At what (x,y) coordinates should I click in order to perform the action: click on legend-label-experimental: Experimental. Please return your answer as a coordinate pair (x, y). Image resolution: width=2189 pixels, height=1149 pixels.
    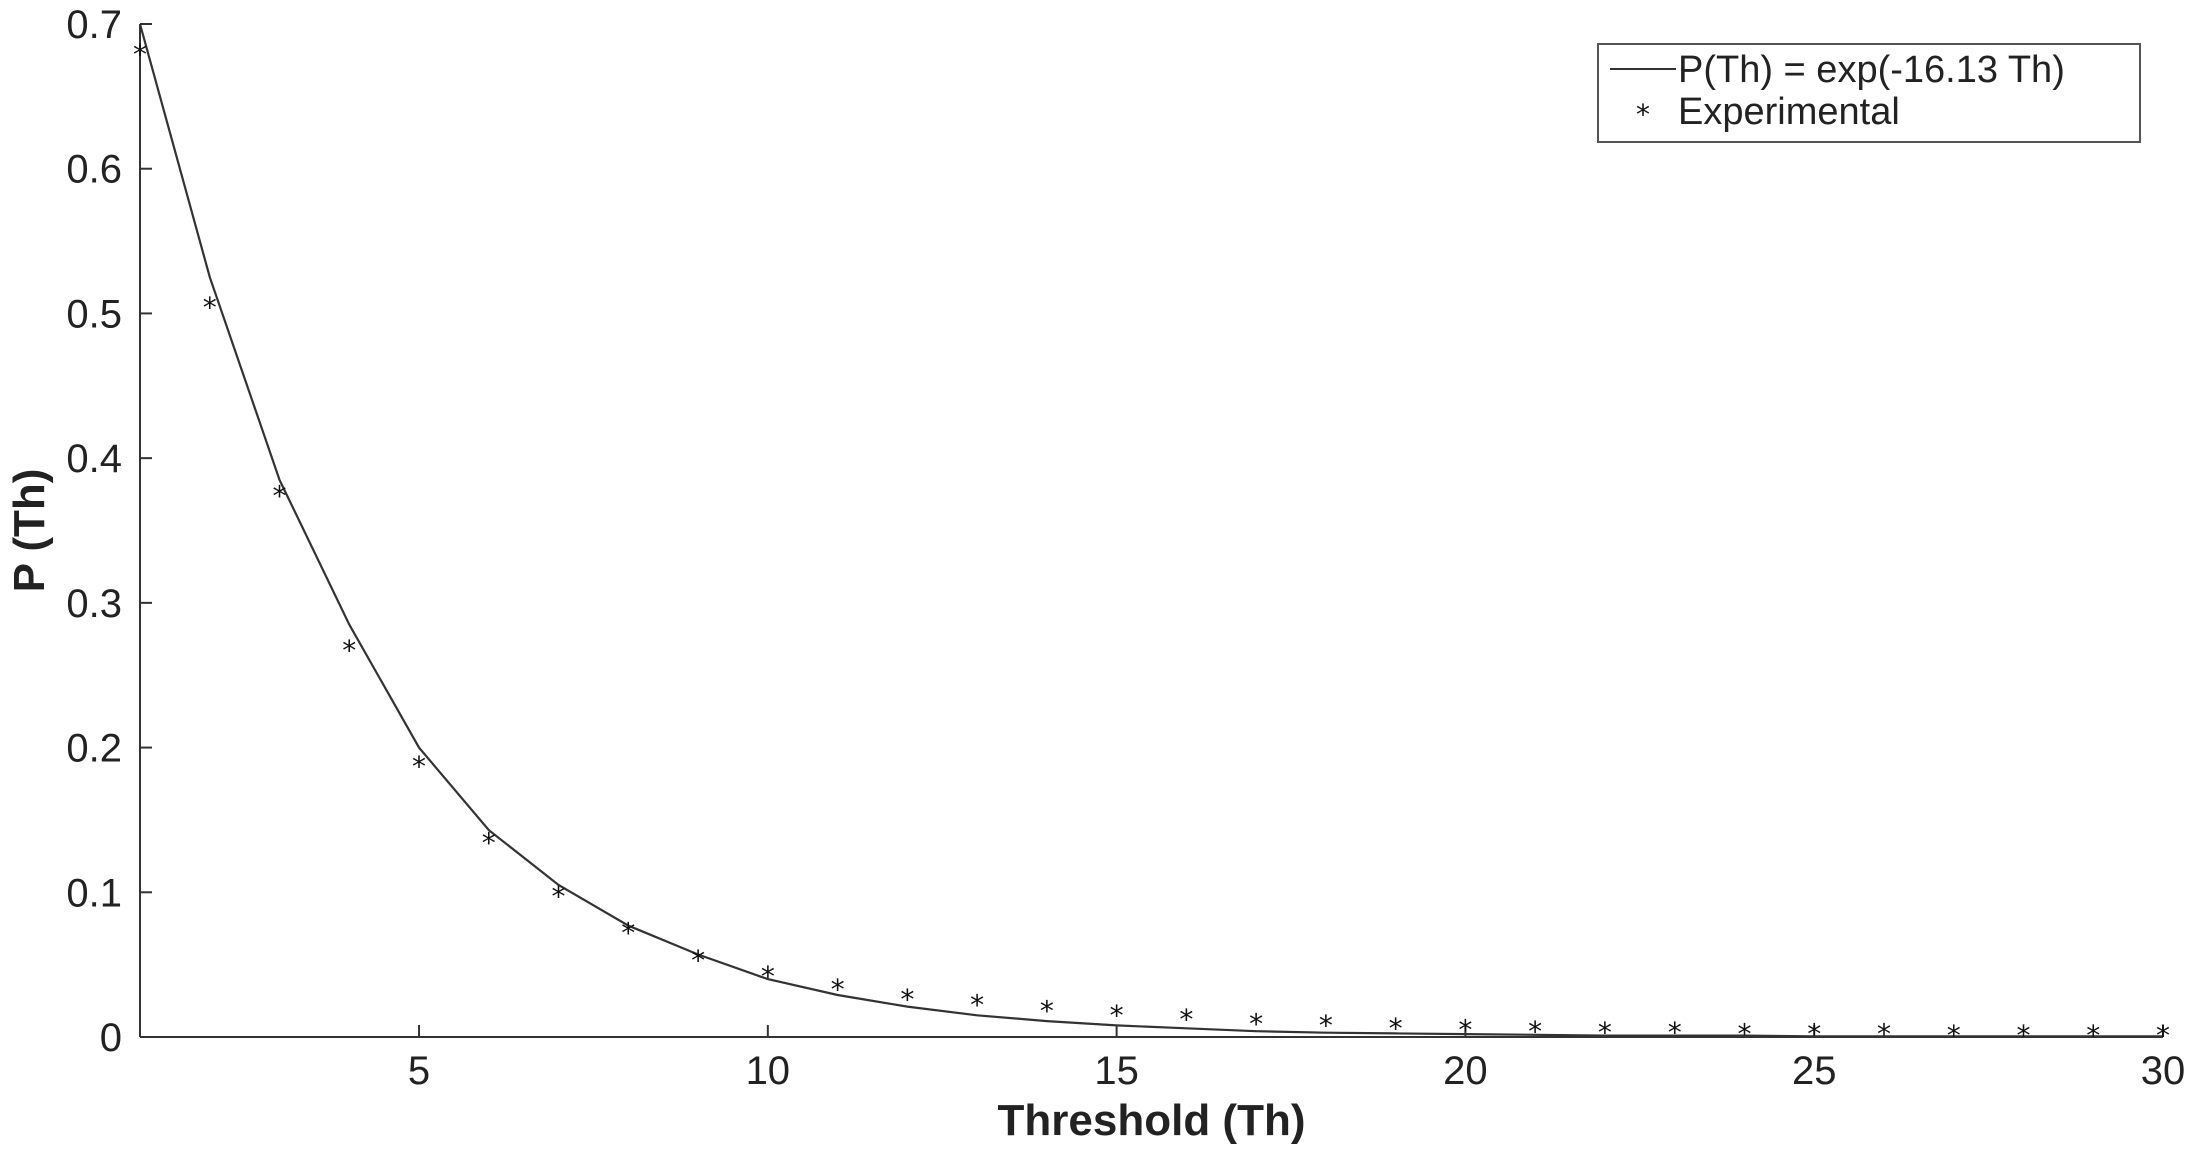
    Looking at the image, I should click on (1789, 112).